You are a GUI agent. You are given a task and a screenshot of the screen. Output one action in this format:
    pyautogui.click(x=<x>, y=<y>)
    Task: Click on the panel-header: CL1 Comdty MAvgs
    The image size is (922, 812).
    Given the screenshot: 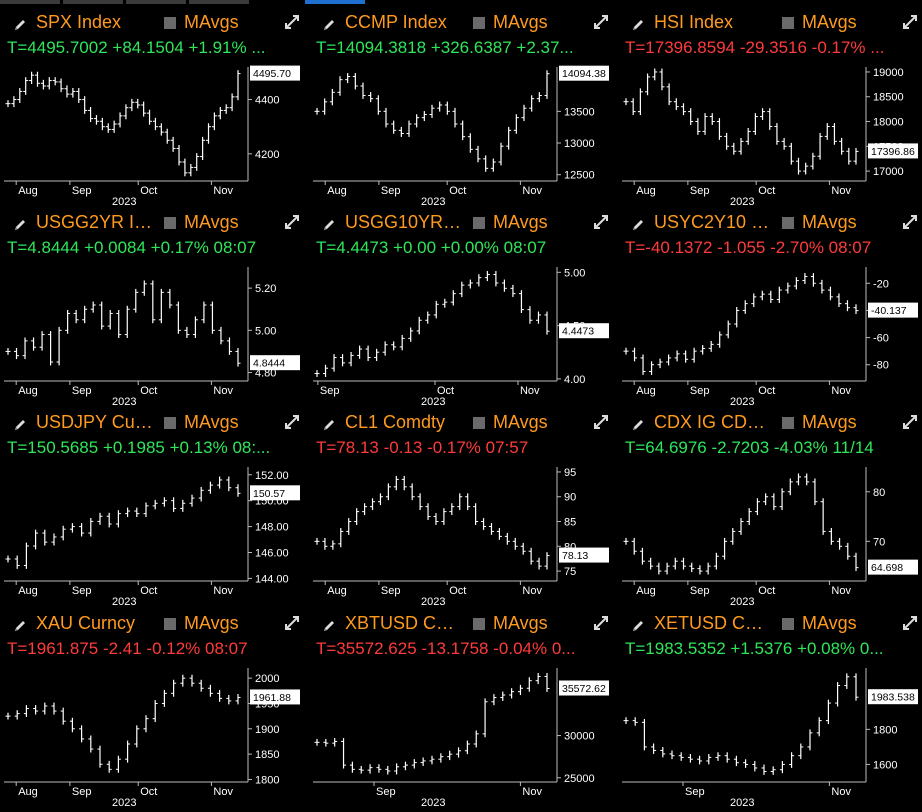 What is the action you would take?
    pyautogui.click(x=460, y=421)
    